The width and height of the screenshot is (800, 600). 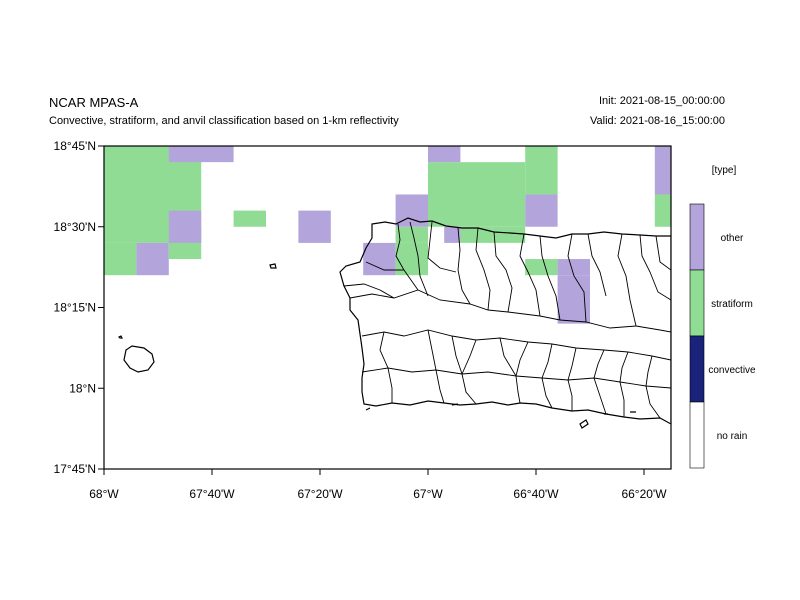 What do you see at coordinates (732, 304) in the screenshot?
I see `legend-label: stratiform` at bounding box center [732, 304].